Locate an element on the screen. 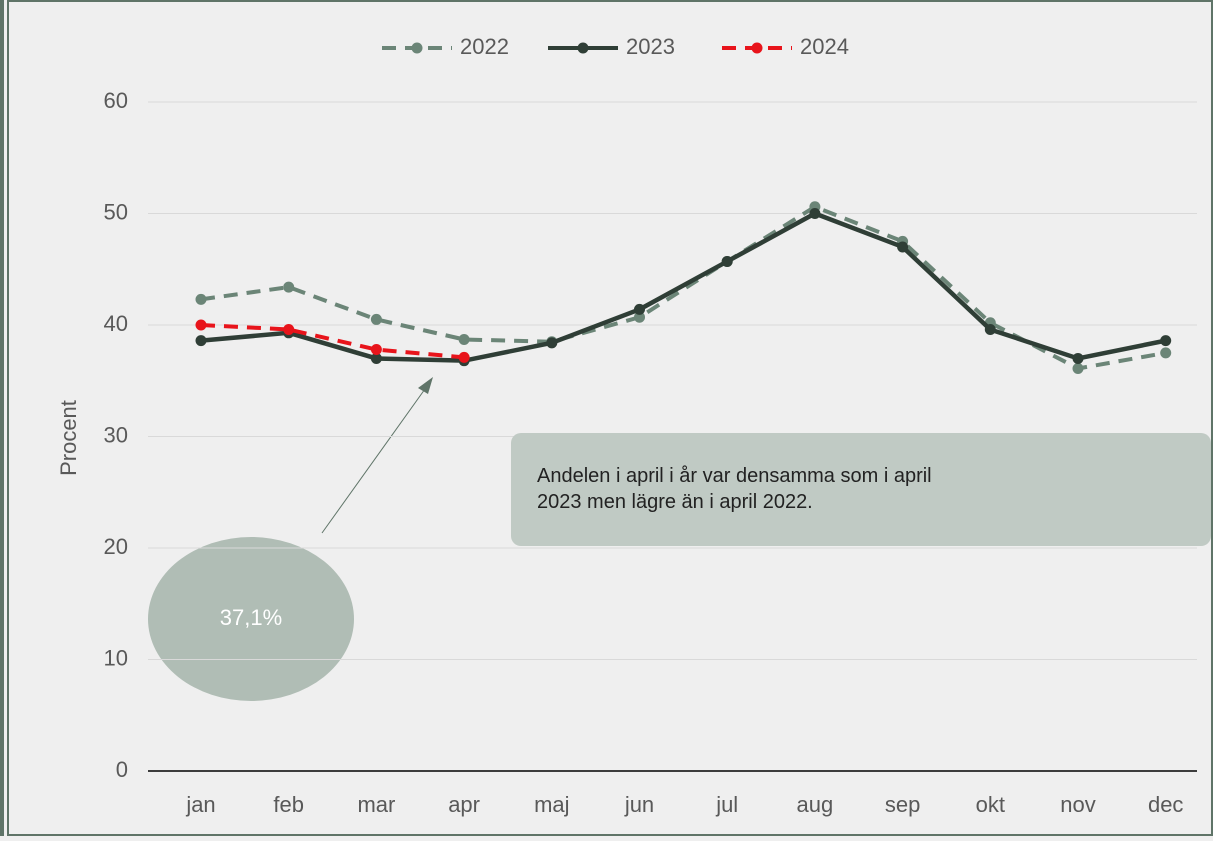 The width and height of the screenshot is (1213, 841). y-axis-label: Procent is located at coordinates (68, 438).